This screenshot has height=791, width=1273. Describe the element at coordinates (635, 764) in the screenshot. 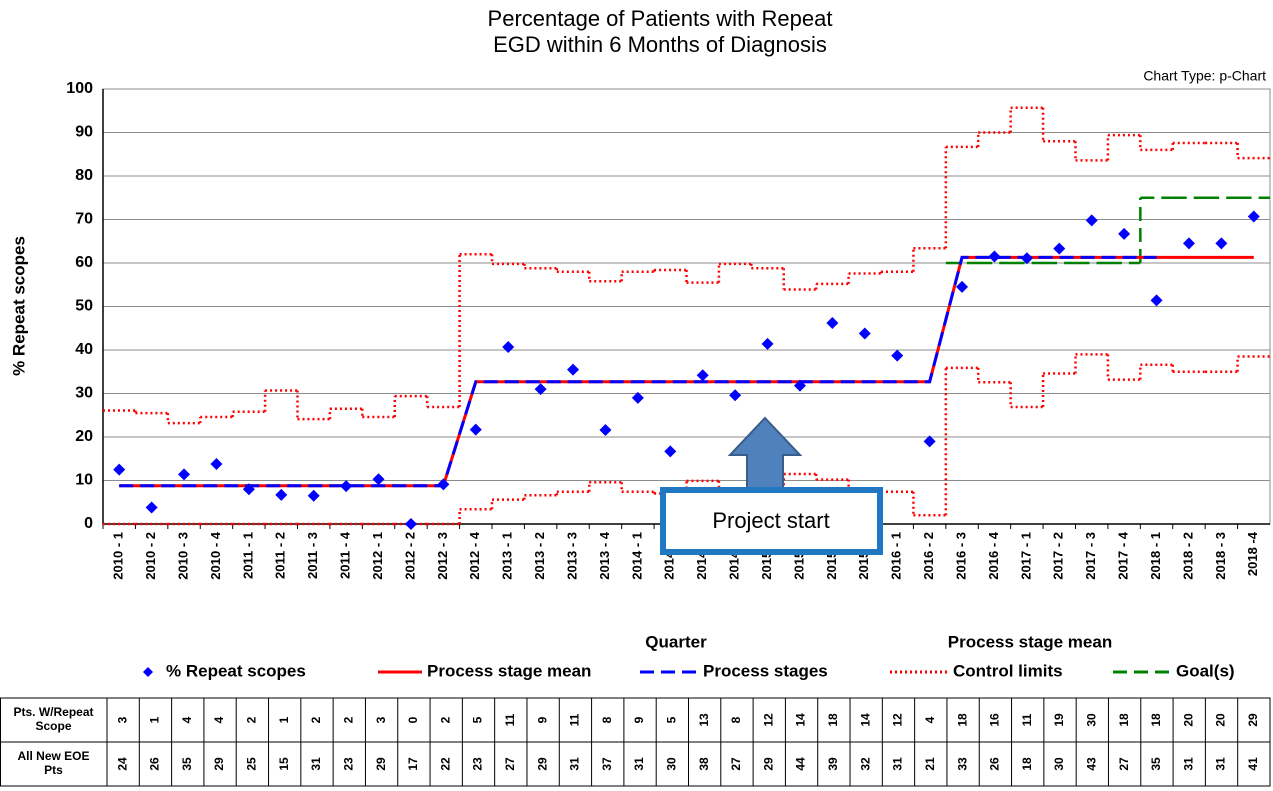

I see `table-row` at that location.